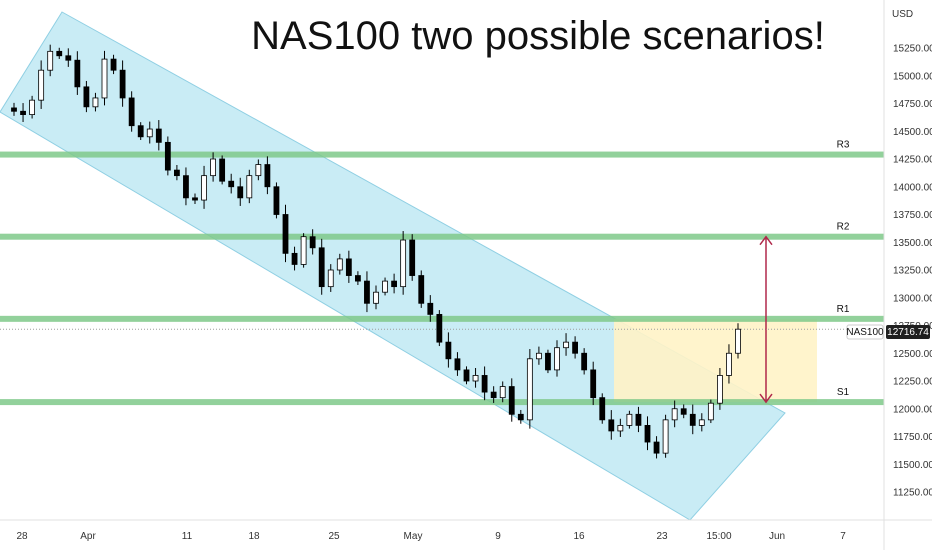  I want to click on scenario-arrow-up, so click(766, 282).